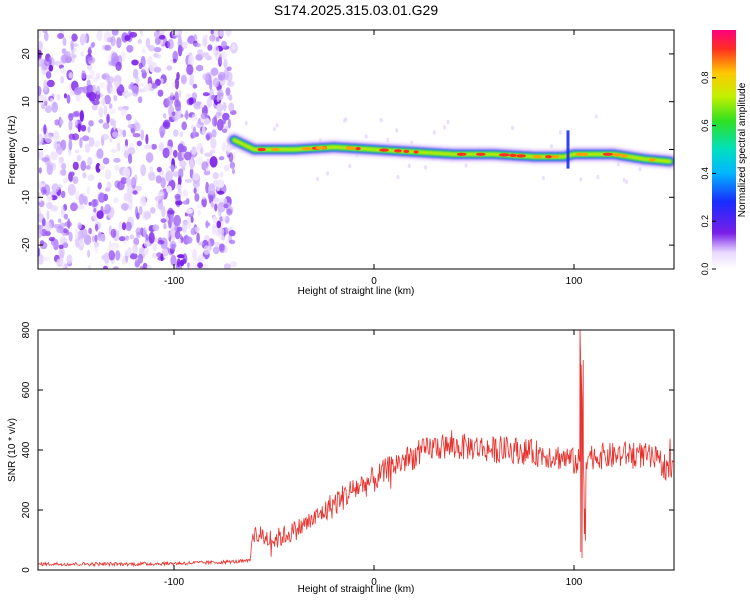 The height and width of the screenshot is (600, 750). I want to click on spectrogram-x-tick-label: 100, so click(574, 281).